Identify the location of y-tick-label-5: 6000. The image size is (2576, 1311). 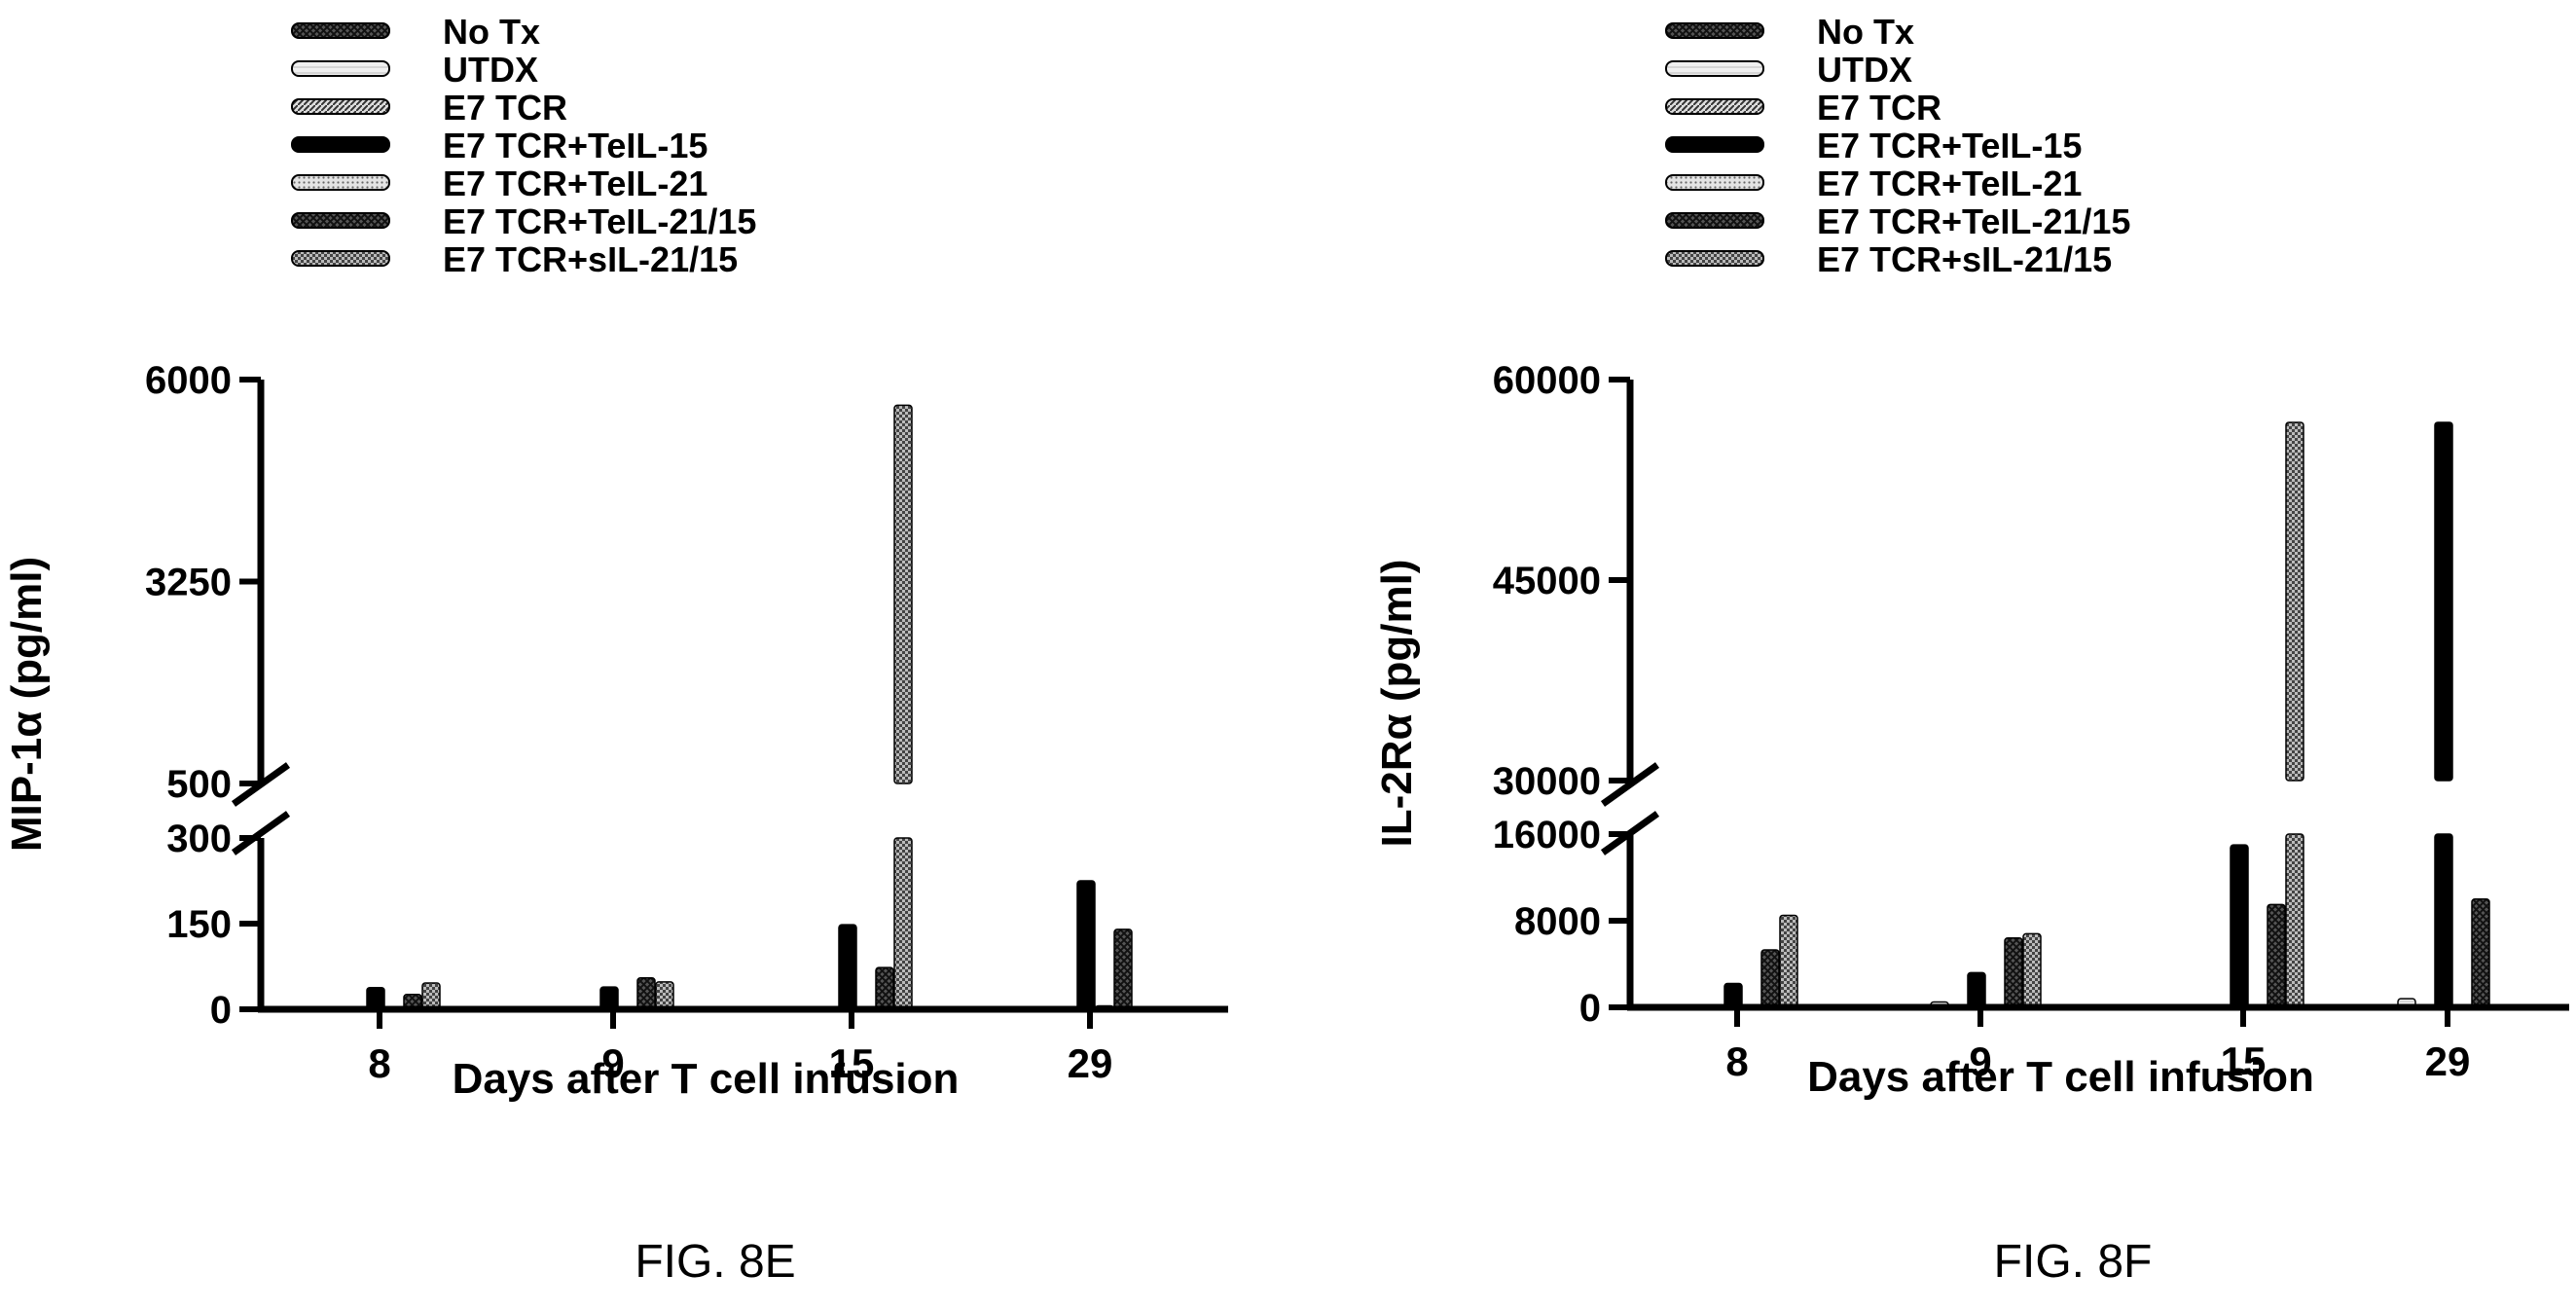
(188, 380).